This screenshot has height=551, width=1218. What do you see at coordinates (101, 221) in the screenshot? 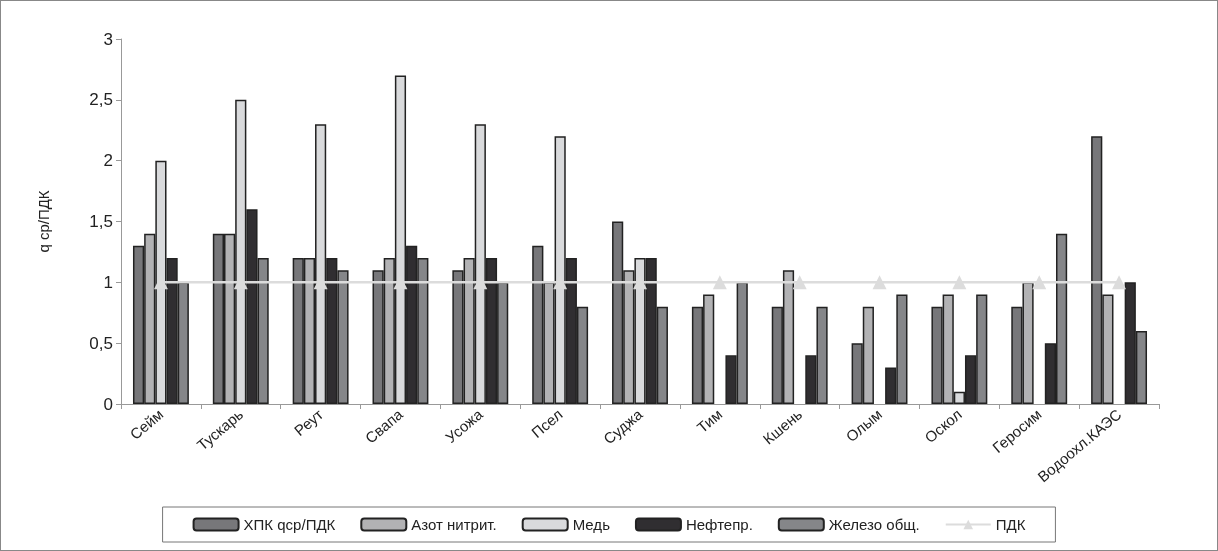
I see `y-tick-label: 1,5` at bounding box center [101, 221].